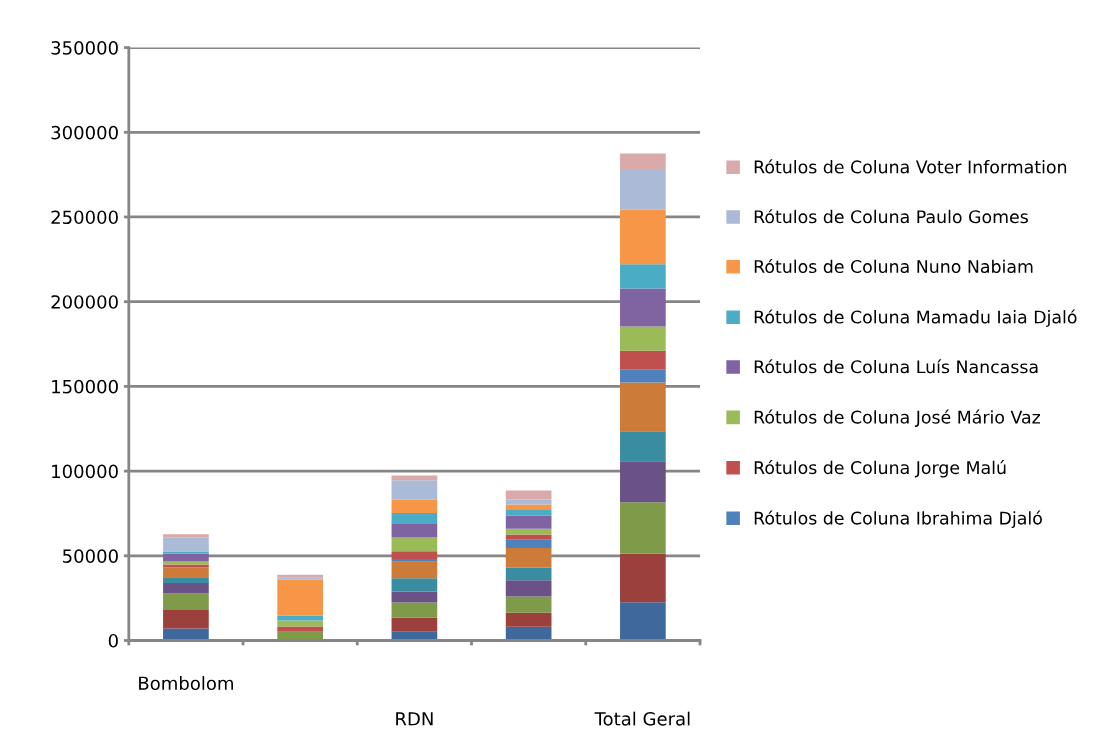 The width and height of the screenshot is (1120, 732). I want to click on y-tick-label: 200000, so click(84, 302).